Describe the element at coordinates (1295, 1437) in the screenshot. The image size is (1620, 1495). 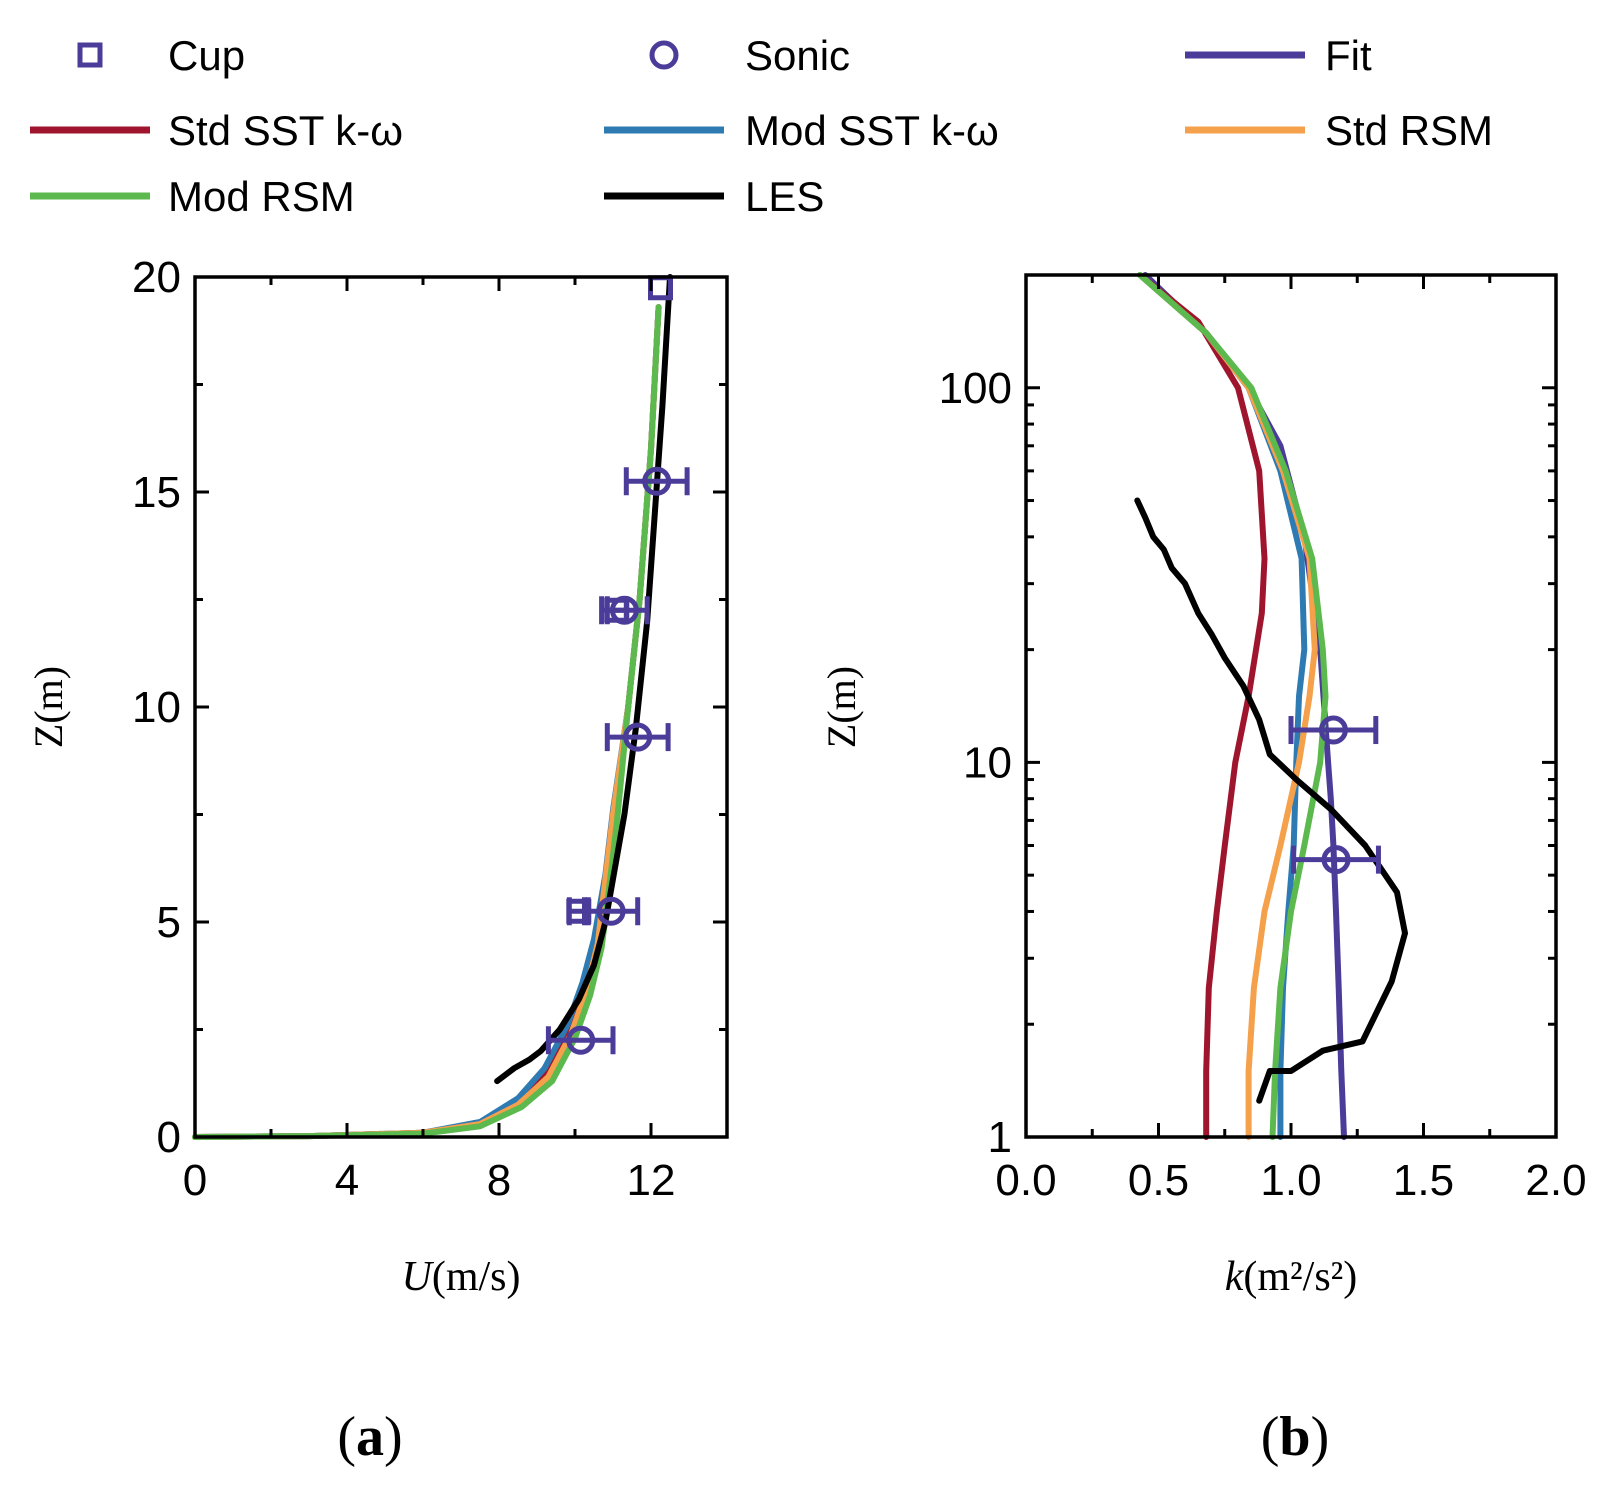
I see `panel-b-label: (b)` at that location.